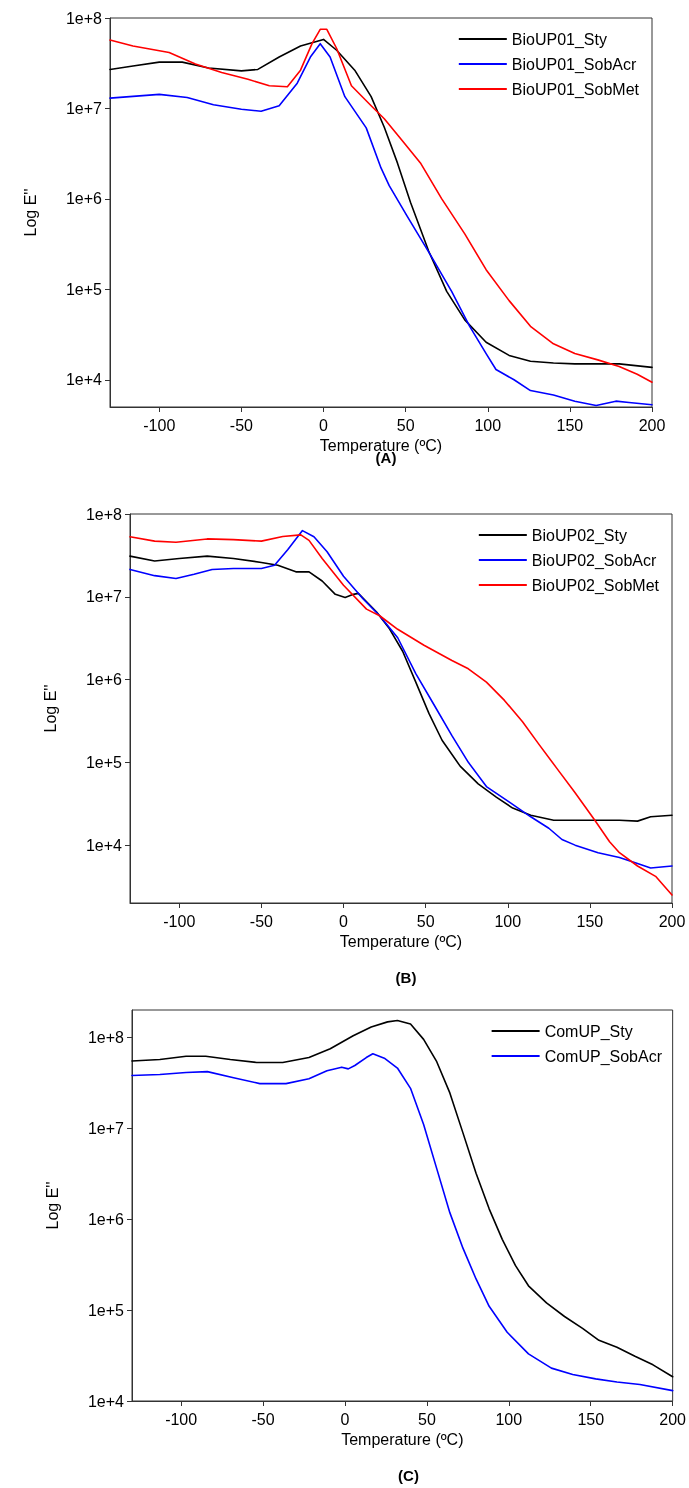 Image resolution: width=689 pixels, height=1488 pixels. What do you see at coordinates (559, 39) in the screenshot?
I see `legend-label: BioUP01_Sty` at bounding box center [559, 39].